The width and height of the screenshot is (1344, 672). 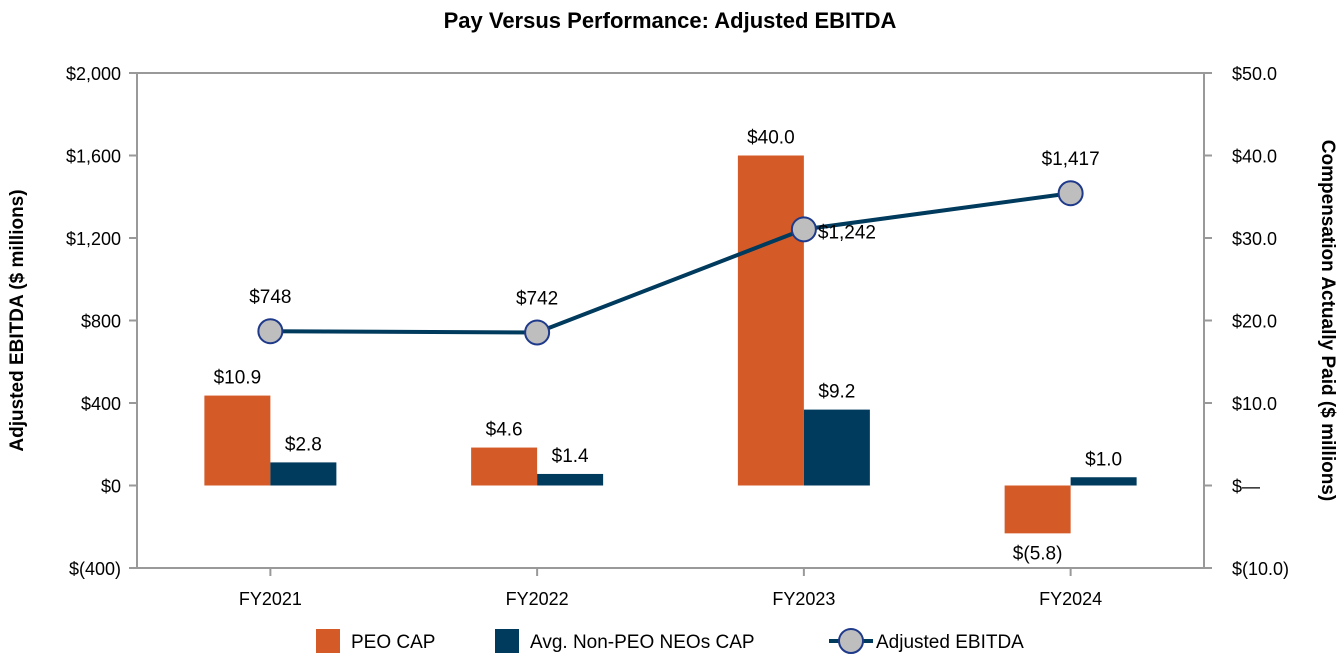 What do you see at coordinates (950, 642) in the screenshot?
I see `legend-label: Adjusted EBITDA` at bounding box center [950, 642].